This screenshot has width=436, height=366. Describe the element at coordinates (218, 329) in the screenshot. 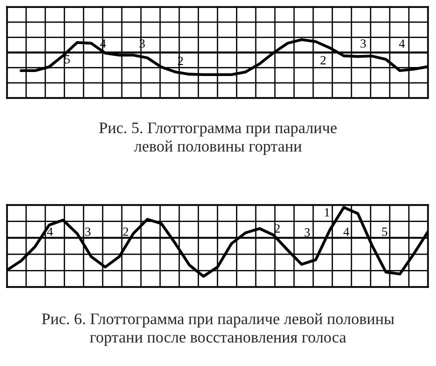

I see `text: Рис. 6. Глоттограмма при параличе левой половины гортани после восстановления голоса` at that location.